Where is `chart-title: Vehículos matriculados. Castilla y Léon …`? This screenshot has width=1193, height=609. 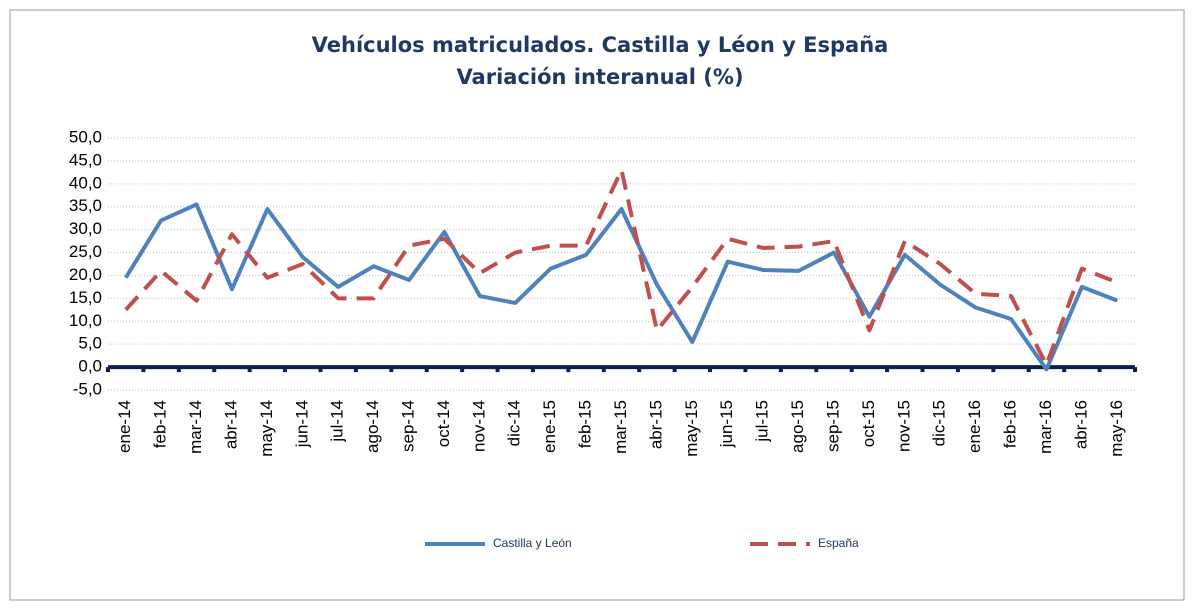 chart-title: Vehículos matriculados. Castilla y Léon … is located at coordinates (600, 45).